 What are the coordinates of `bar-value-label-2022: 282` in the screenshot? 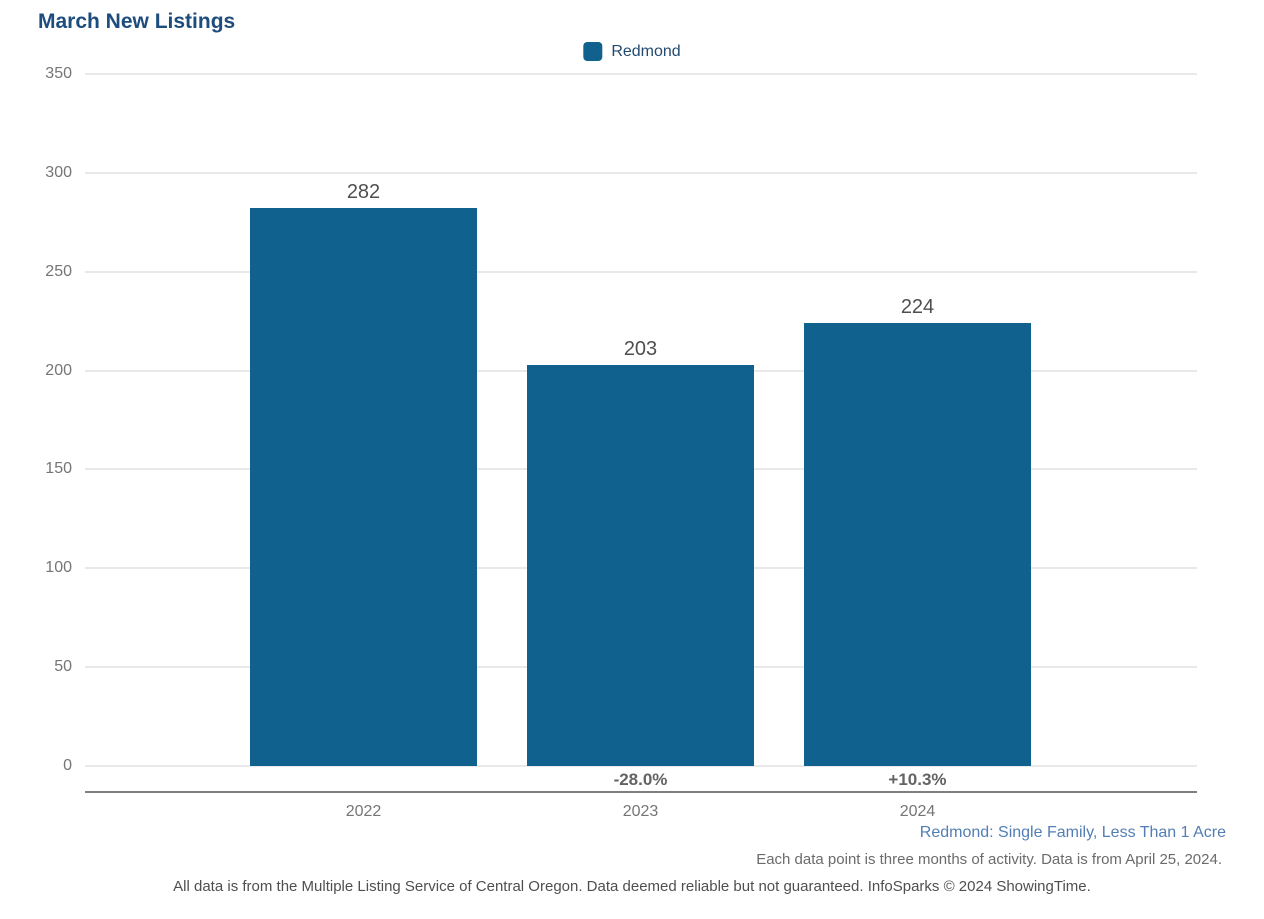 It's located at (363, 192).